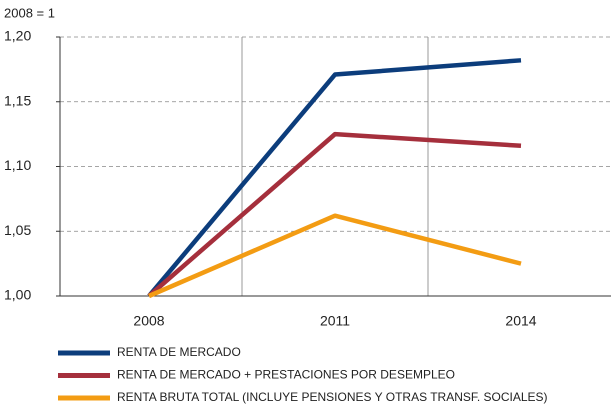 The width and height of the screenshot is (611, 407). What do you see at coordinates (335, 256) in the screenshot?
I see `line-series` at bounding box center [335, 256].